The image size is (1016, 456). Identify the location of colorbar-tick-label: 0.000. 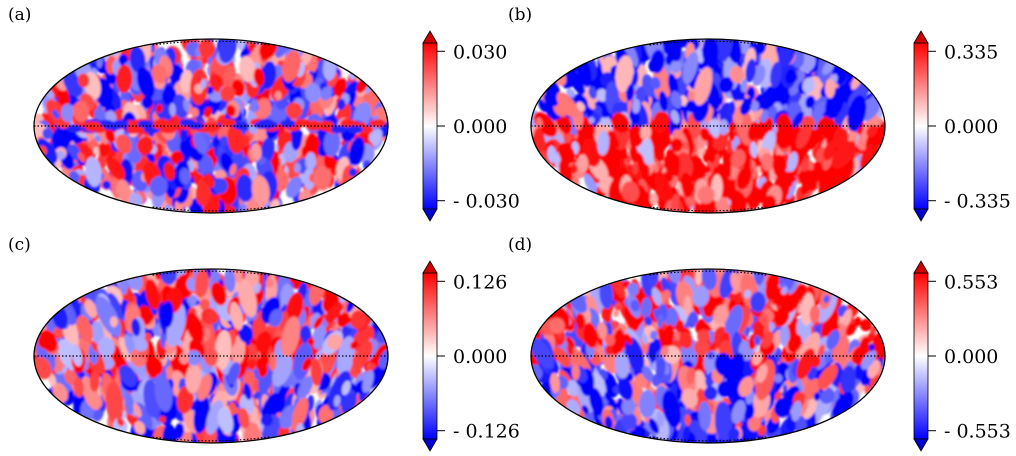
(480, 127).